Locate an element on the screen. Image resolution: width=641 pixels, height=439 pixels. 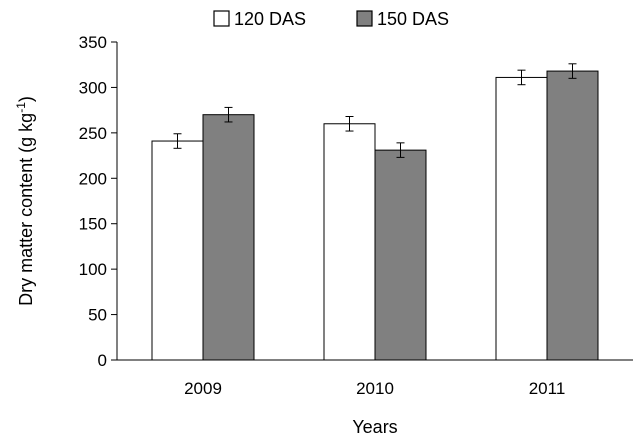
error-bars is located at coordinates (375, 110).